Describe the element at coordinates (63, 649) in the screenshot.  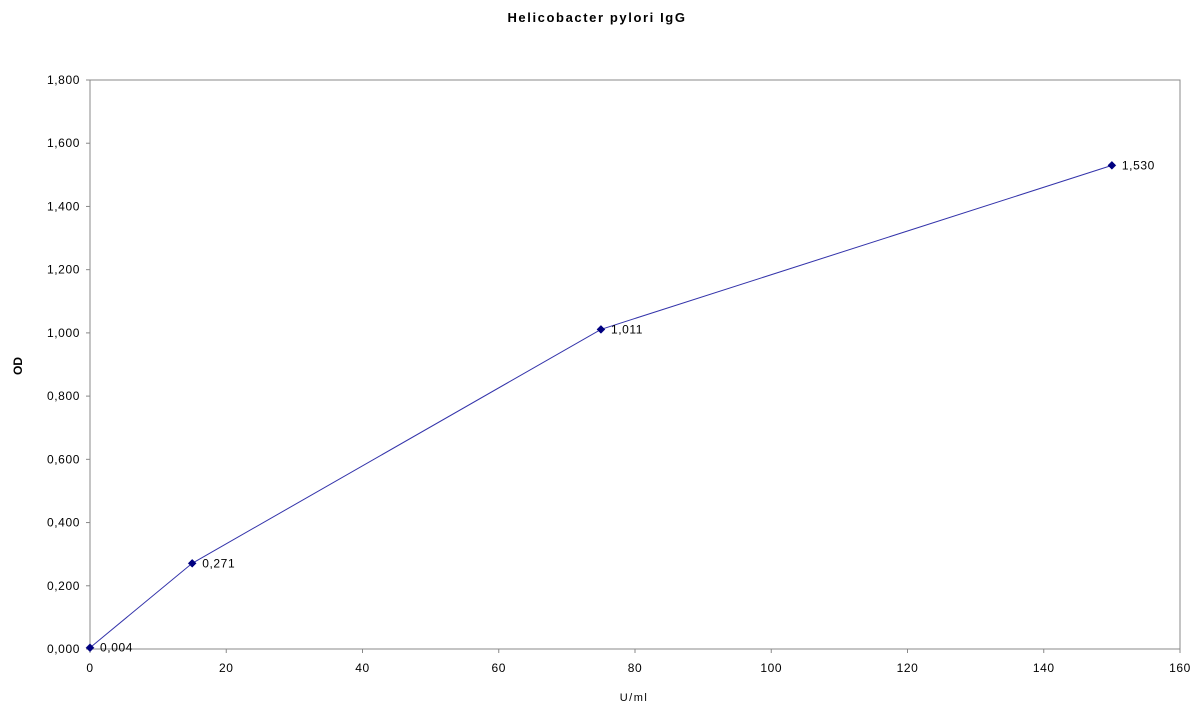
I see `y-tick-label: 0,000` at that location.